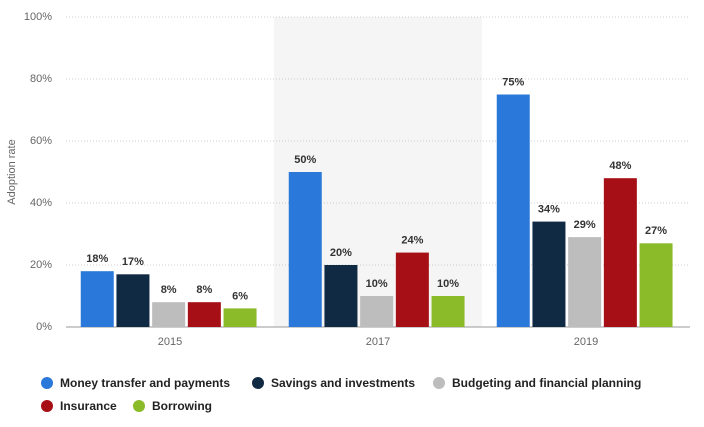  I want to click on x-tick-label: 2019, so click(586, 342).